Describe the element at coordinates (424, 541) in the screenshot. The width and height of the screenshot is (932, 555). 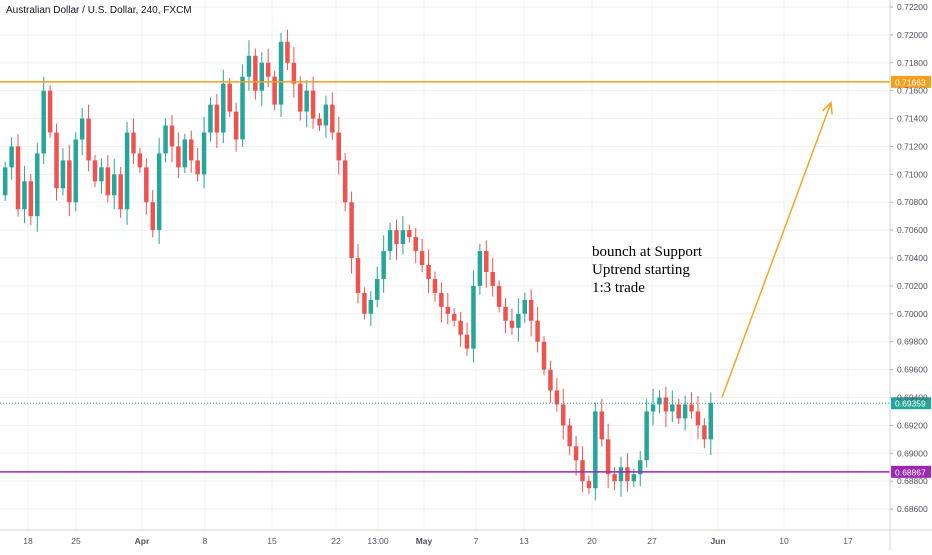
I see `x-tick-label-7: May` at that location.